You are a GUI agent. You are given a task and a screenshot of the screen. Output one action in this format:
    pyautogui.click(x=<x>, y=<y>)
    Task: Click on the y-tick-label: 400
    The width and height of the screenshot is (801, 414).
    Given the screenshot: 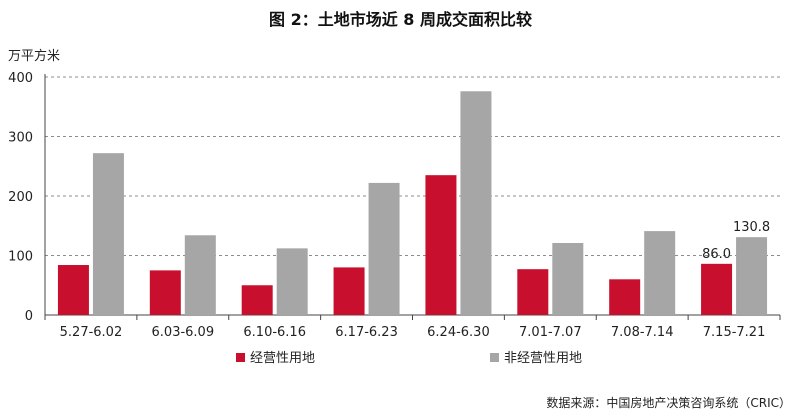 What is the action you would take?
    pyautogui.click(x=20, y=78)
    